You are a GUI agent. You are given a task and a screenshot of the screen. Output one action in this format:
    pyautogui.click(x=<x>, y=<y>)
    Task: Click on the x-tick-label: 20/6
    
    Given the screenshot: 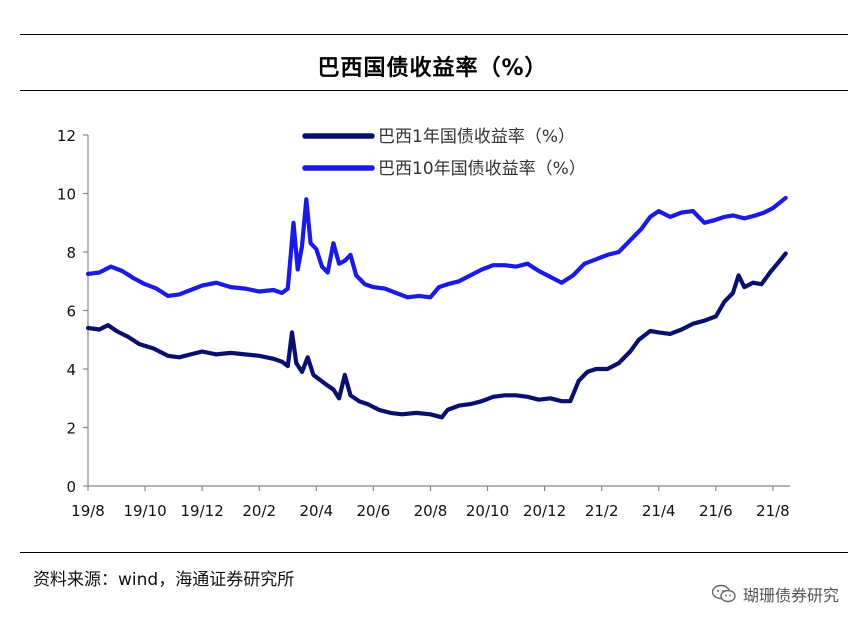 What is the action you would take?
    pyautogui.click(x=374, y=511)
    